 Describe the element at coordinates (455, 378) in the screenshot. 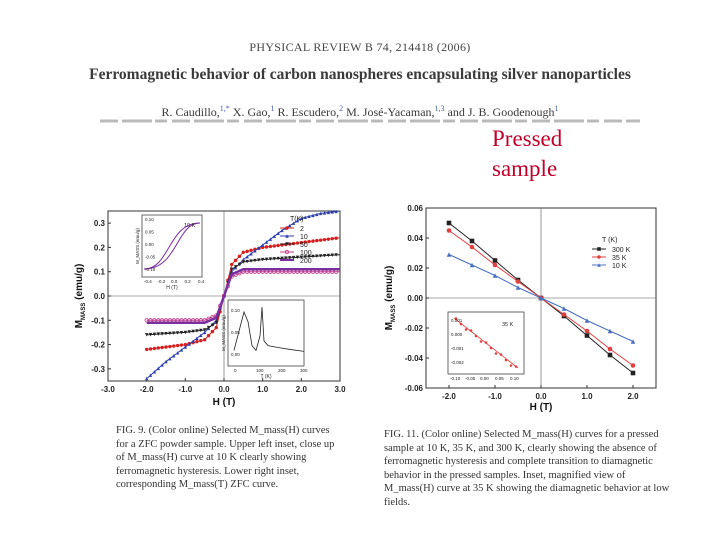

I see `fig11-inset-xtick: -0.10` at that location.